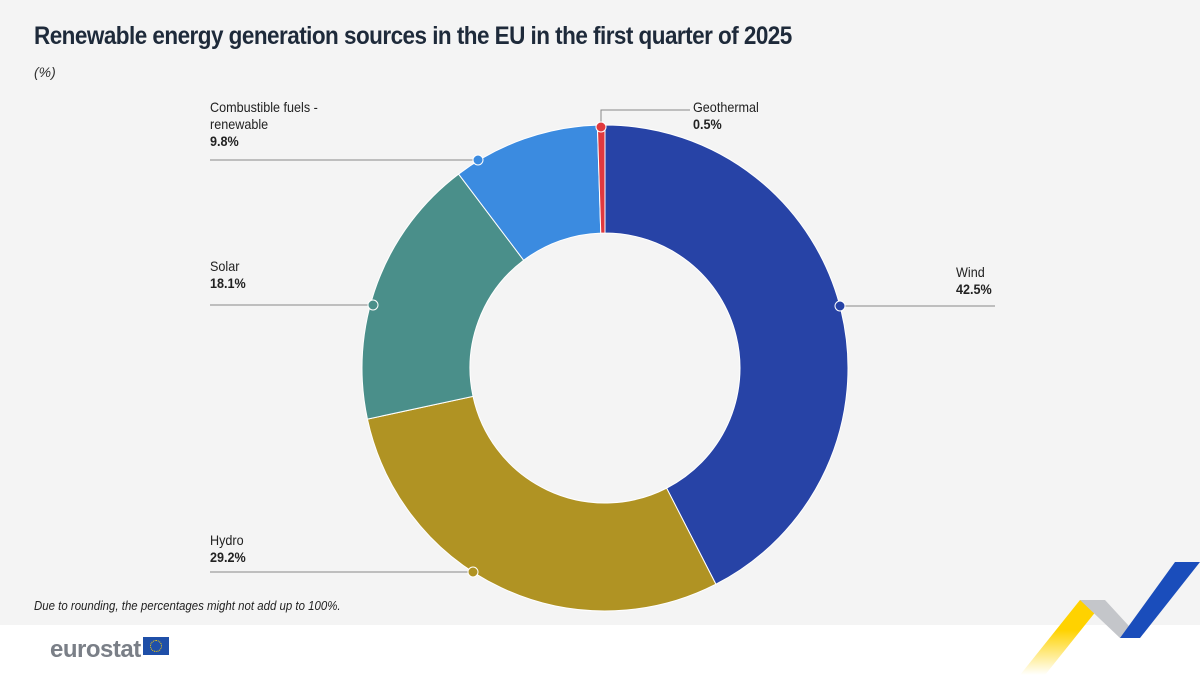 The height and width of the screenshot is (675, 1200). I want to click on label-hydro: Hydro 29.2%, so click(228, 548).